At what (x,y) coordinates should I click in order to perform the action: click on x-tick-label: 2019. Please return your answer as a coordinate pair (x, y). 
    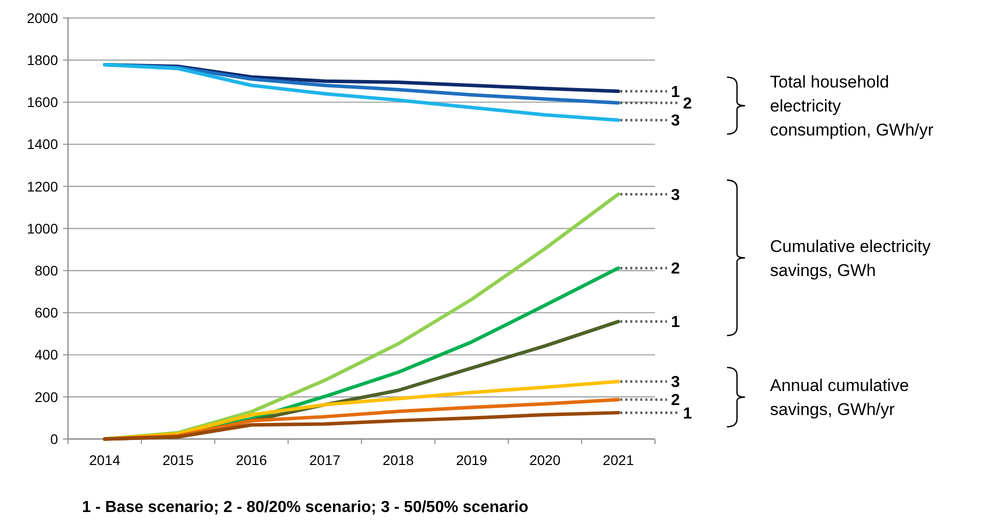
    Looking at the image, I should click on (472, 460).